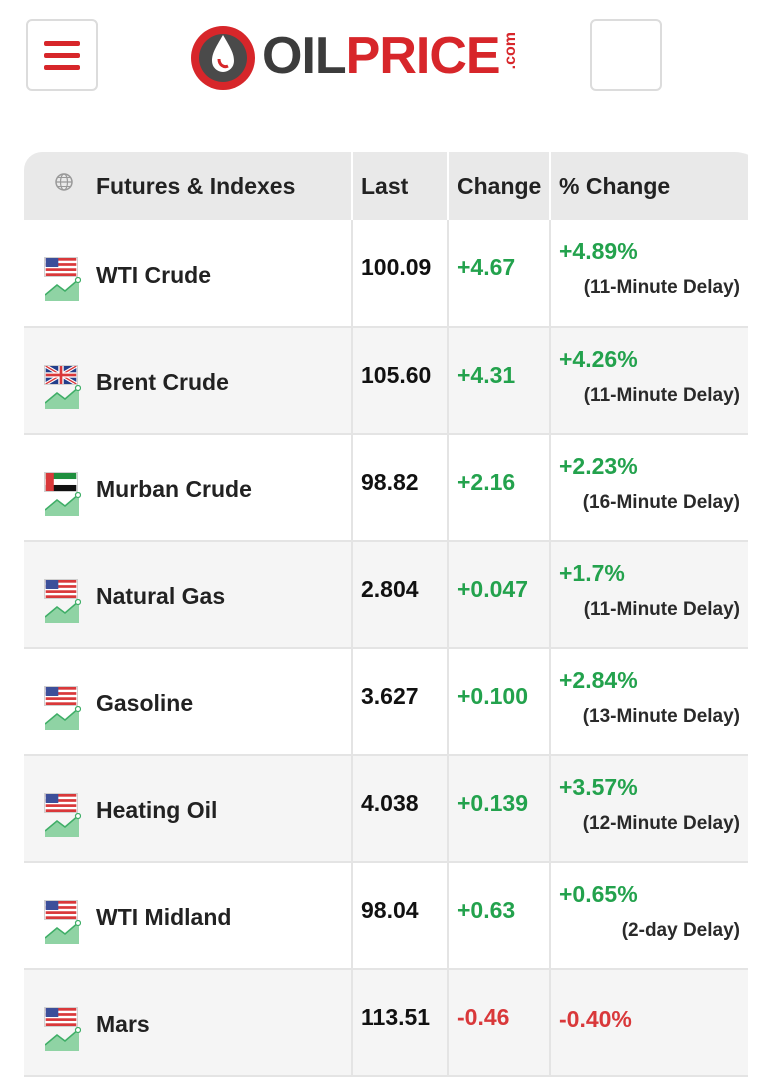 Image resolution: width=772 pixels, height=1080 pixels. I want to click on percent-change: +0.65%, so click(598, 894).